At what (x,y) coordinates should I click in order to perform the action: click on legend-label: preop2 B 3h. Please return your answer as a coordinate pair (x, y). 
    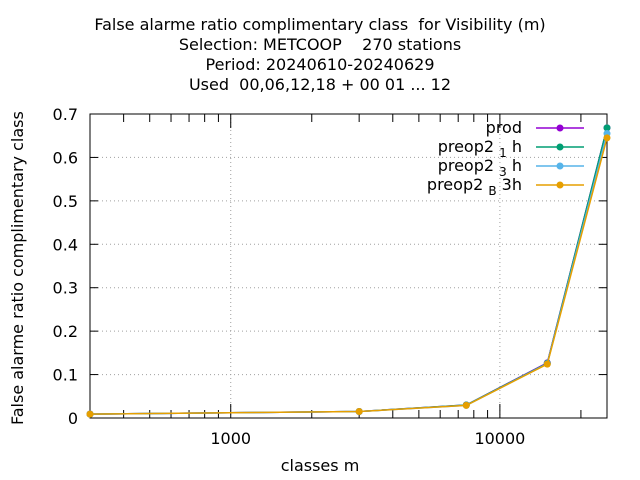
    Looking at the image, I should click on (474, 186).